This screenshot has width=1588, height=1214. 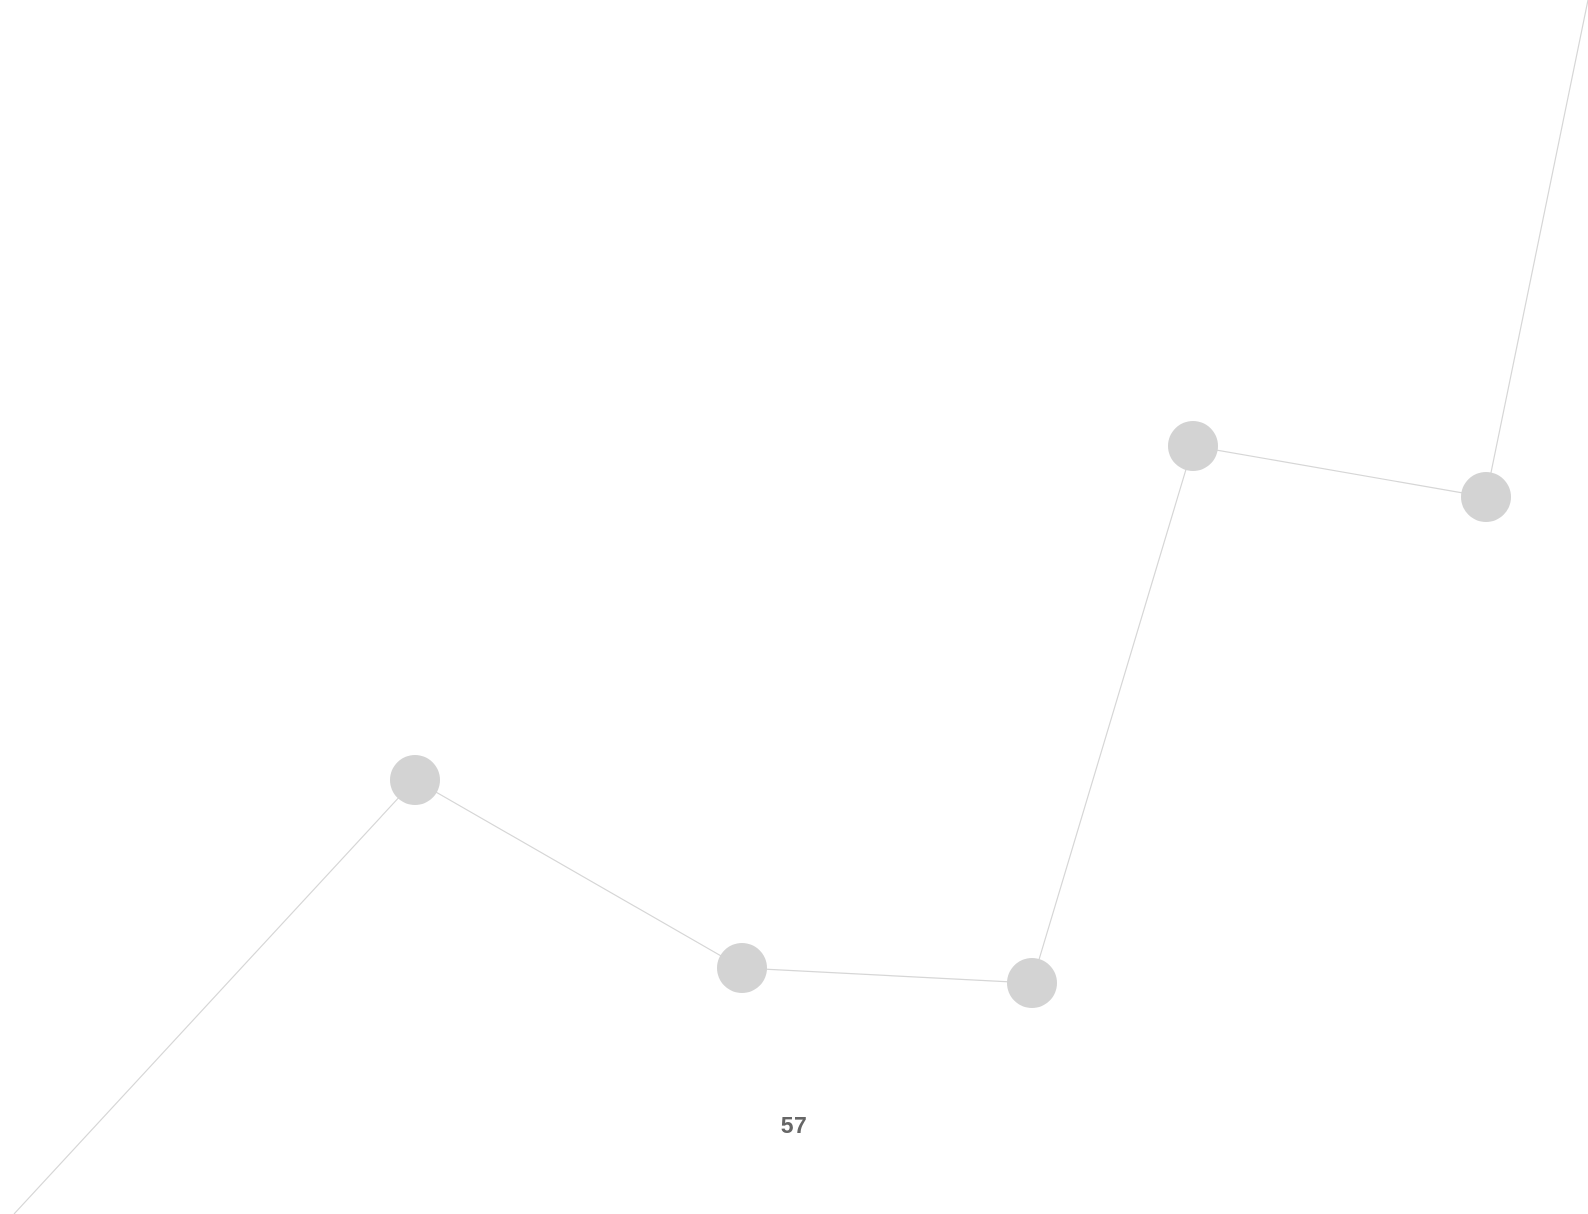 I want to click on page-number: 57, so click(x=794, y=1125).